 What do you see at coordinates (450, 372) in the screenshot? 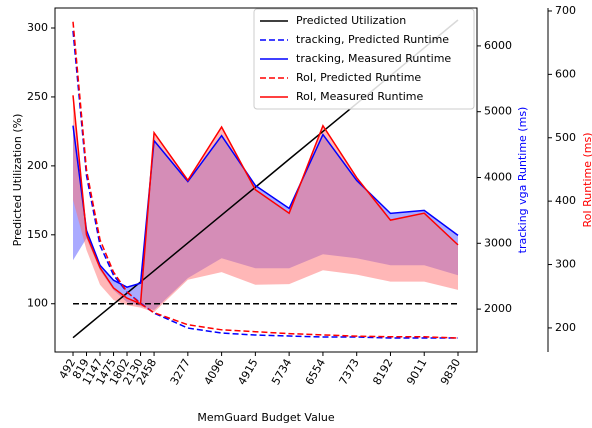
I see `x-tick-label: 9830` at bounding box center [450, 372].